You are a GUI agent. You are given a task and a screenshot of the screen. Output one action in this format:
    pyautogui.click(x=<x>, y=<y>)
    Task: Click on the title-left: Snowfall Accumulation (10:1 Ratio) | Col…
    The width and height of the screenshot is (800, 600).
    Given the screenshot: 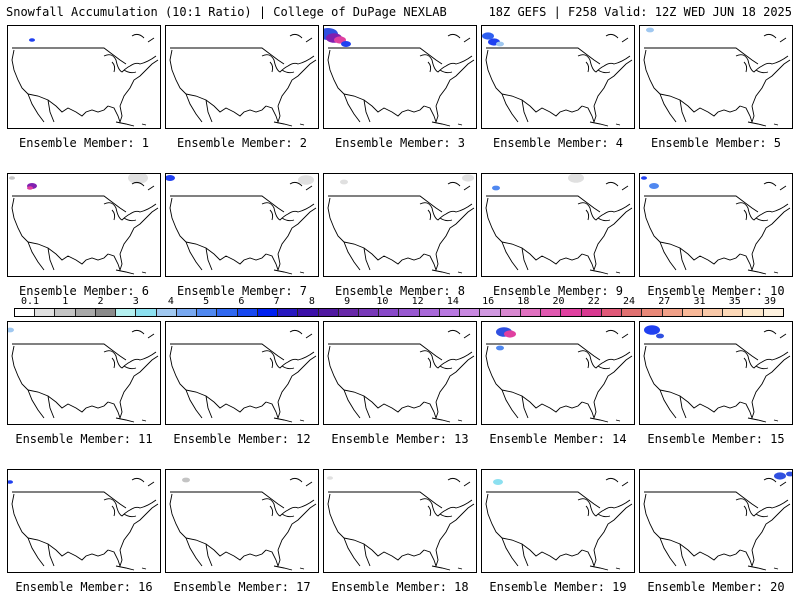 What is the action you would take?
    pyautogui.click(x=226, y=12)
    